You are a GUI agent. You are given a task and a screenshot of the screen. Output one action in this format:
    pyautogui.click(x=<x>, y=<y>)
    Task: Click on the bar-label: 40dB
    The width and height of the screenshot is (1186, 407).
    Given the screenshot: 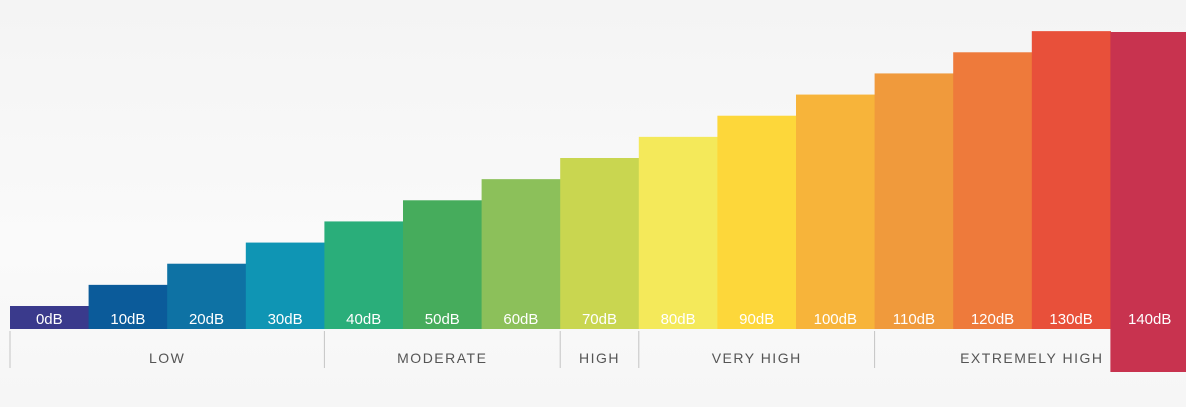 What is the action you would take?
    pyautogui.click(x=363, y=319)
    